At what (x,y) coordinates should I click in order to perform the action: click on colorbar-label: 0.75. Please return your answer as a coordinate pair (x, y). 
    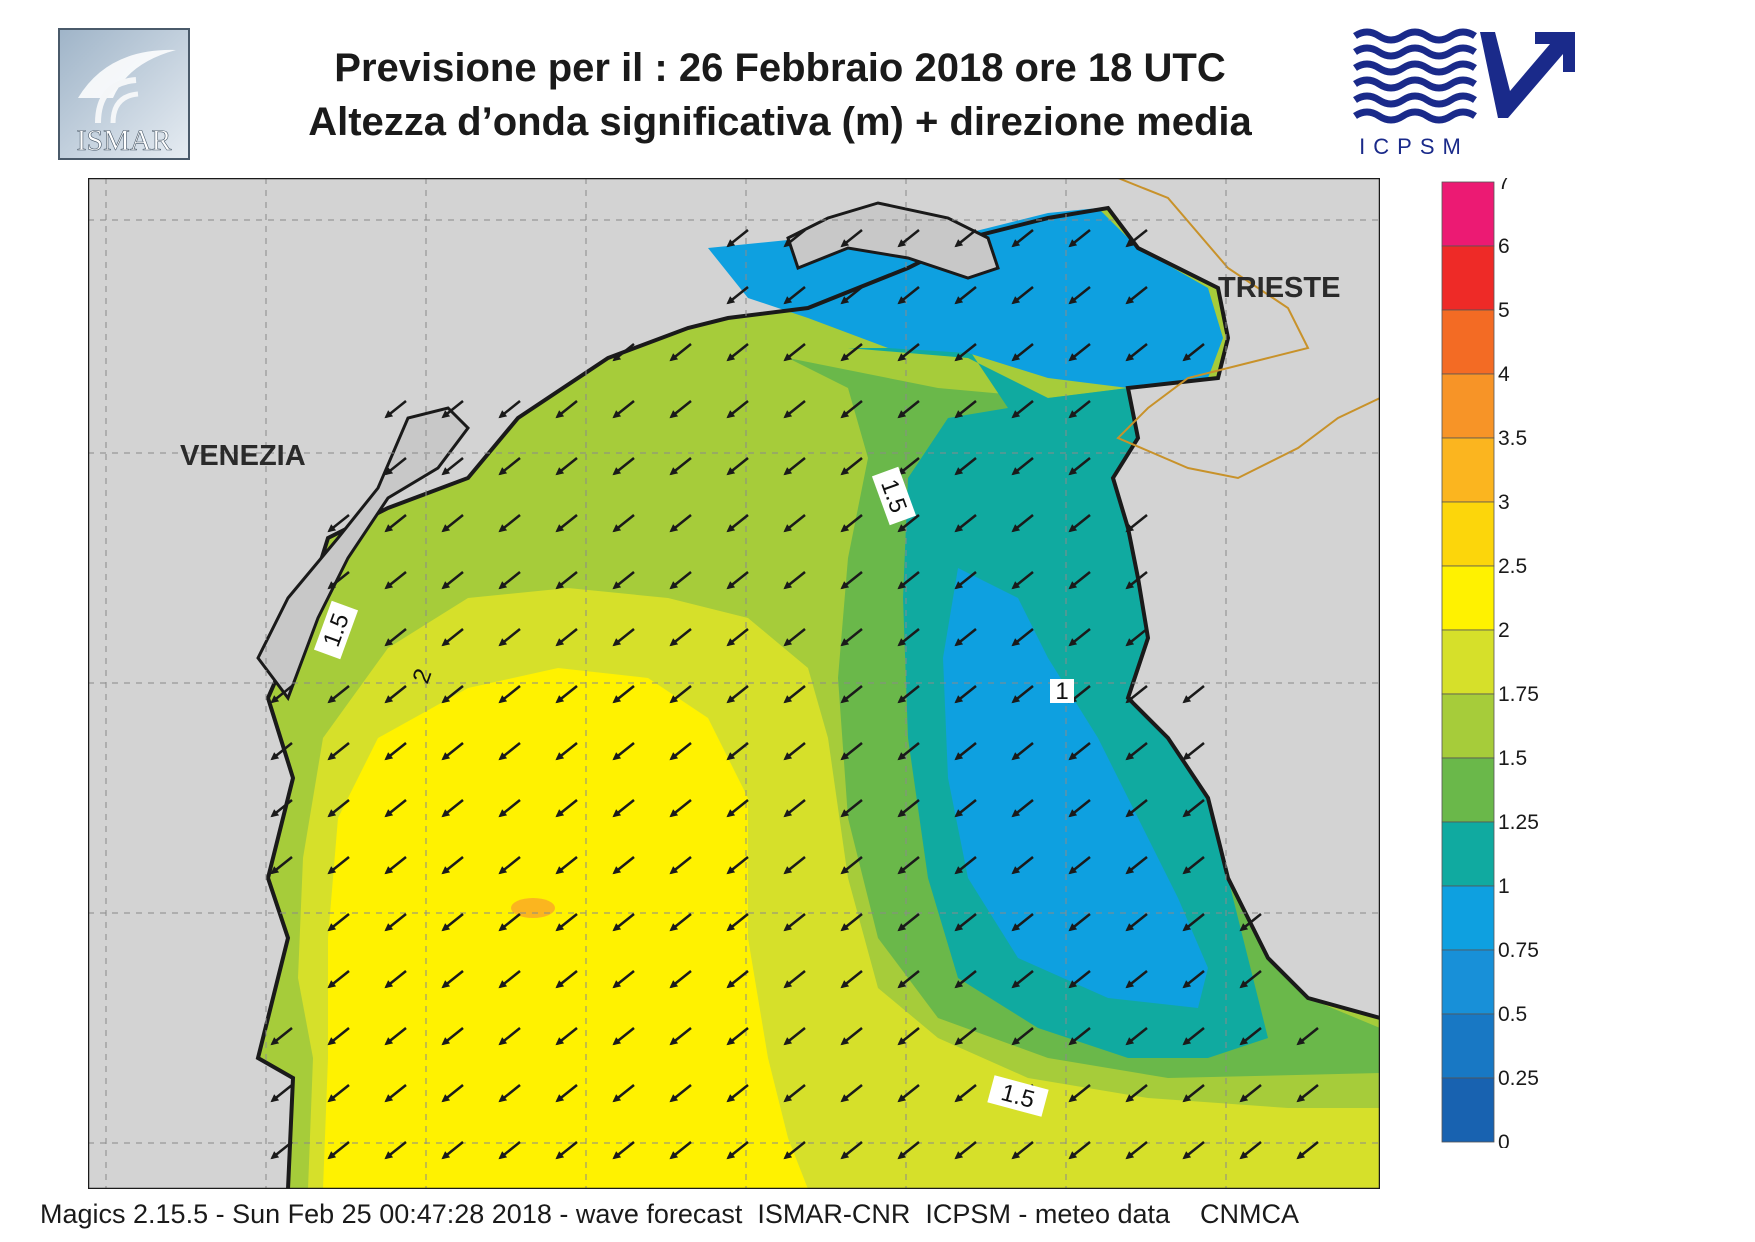
    Looking at the image, I should click on (1518, 950).